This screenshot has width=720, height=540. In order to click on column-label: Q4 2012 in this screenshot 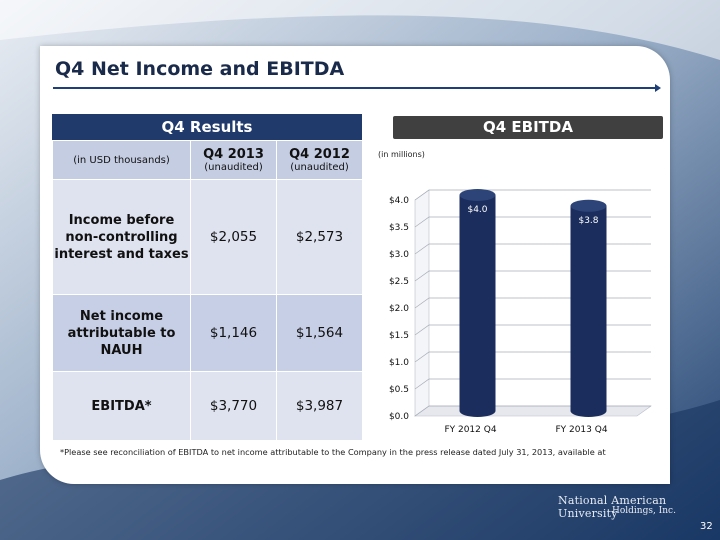, I will do `click(319, 154)`.